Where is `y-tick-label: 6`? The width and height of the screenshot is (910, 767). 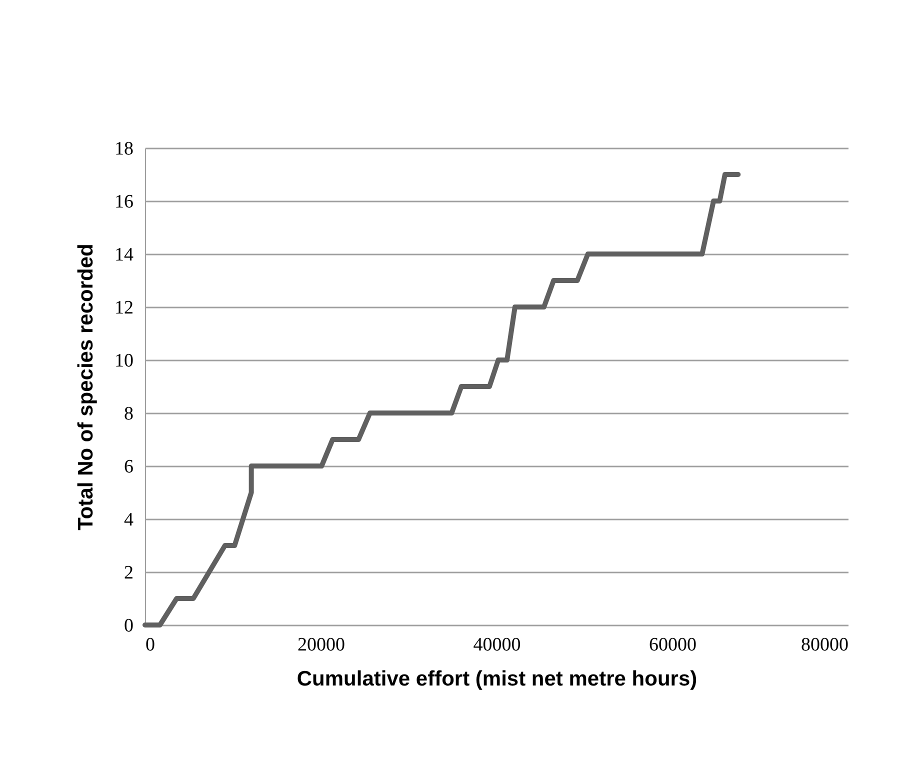 y-tick-label: 6 is located at coordinates (129, 467).